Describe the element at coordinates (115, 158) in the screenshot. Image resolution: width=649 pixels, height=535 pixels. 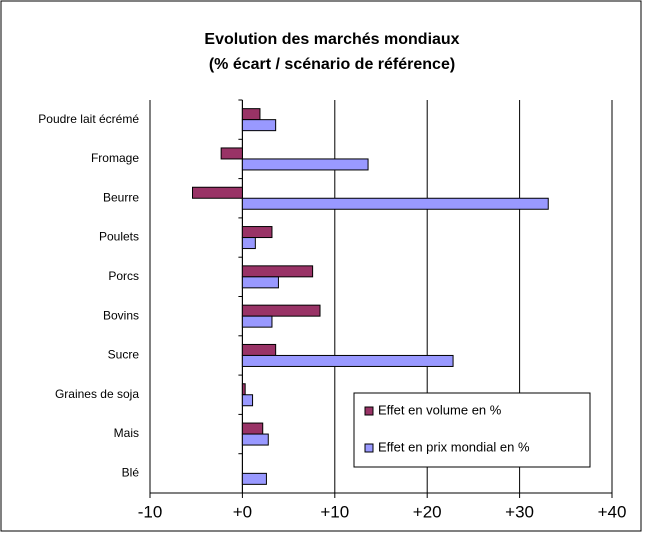
I see `y-tick-label: Fromage` at that location.